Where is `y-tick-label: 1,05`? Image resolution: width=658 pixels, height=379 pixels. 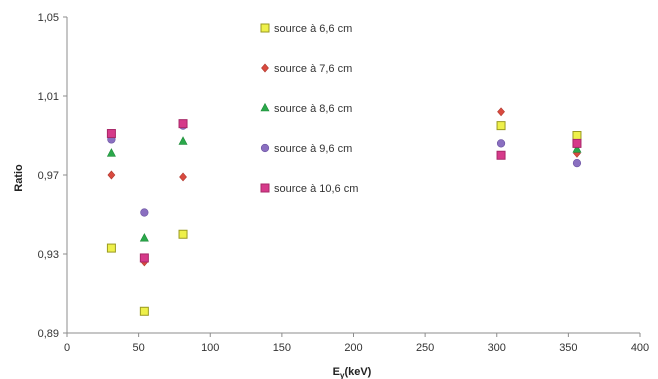
y-tick-label: 1,05 is located at coordinates (48, 18).